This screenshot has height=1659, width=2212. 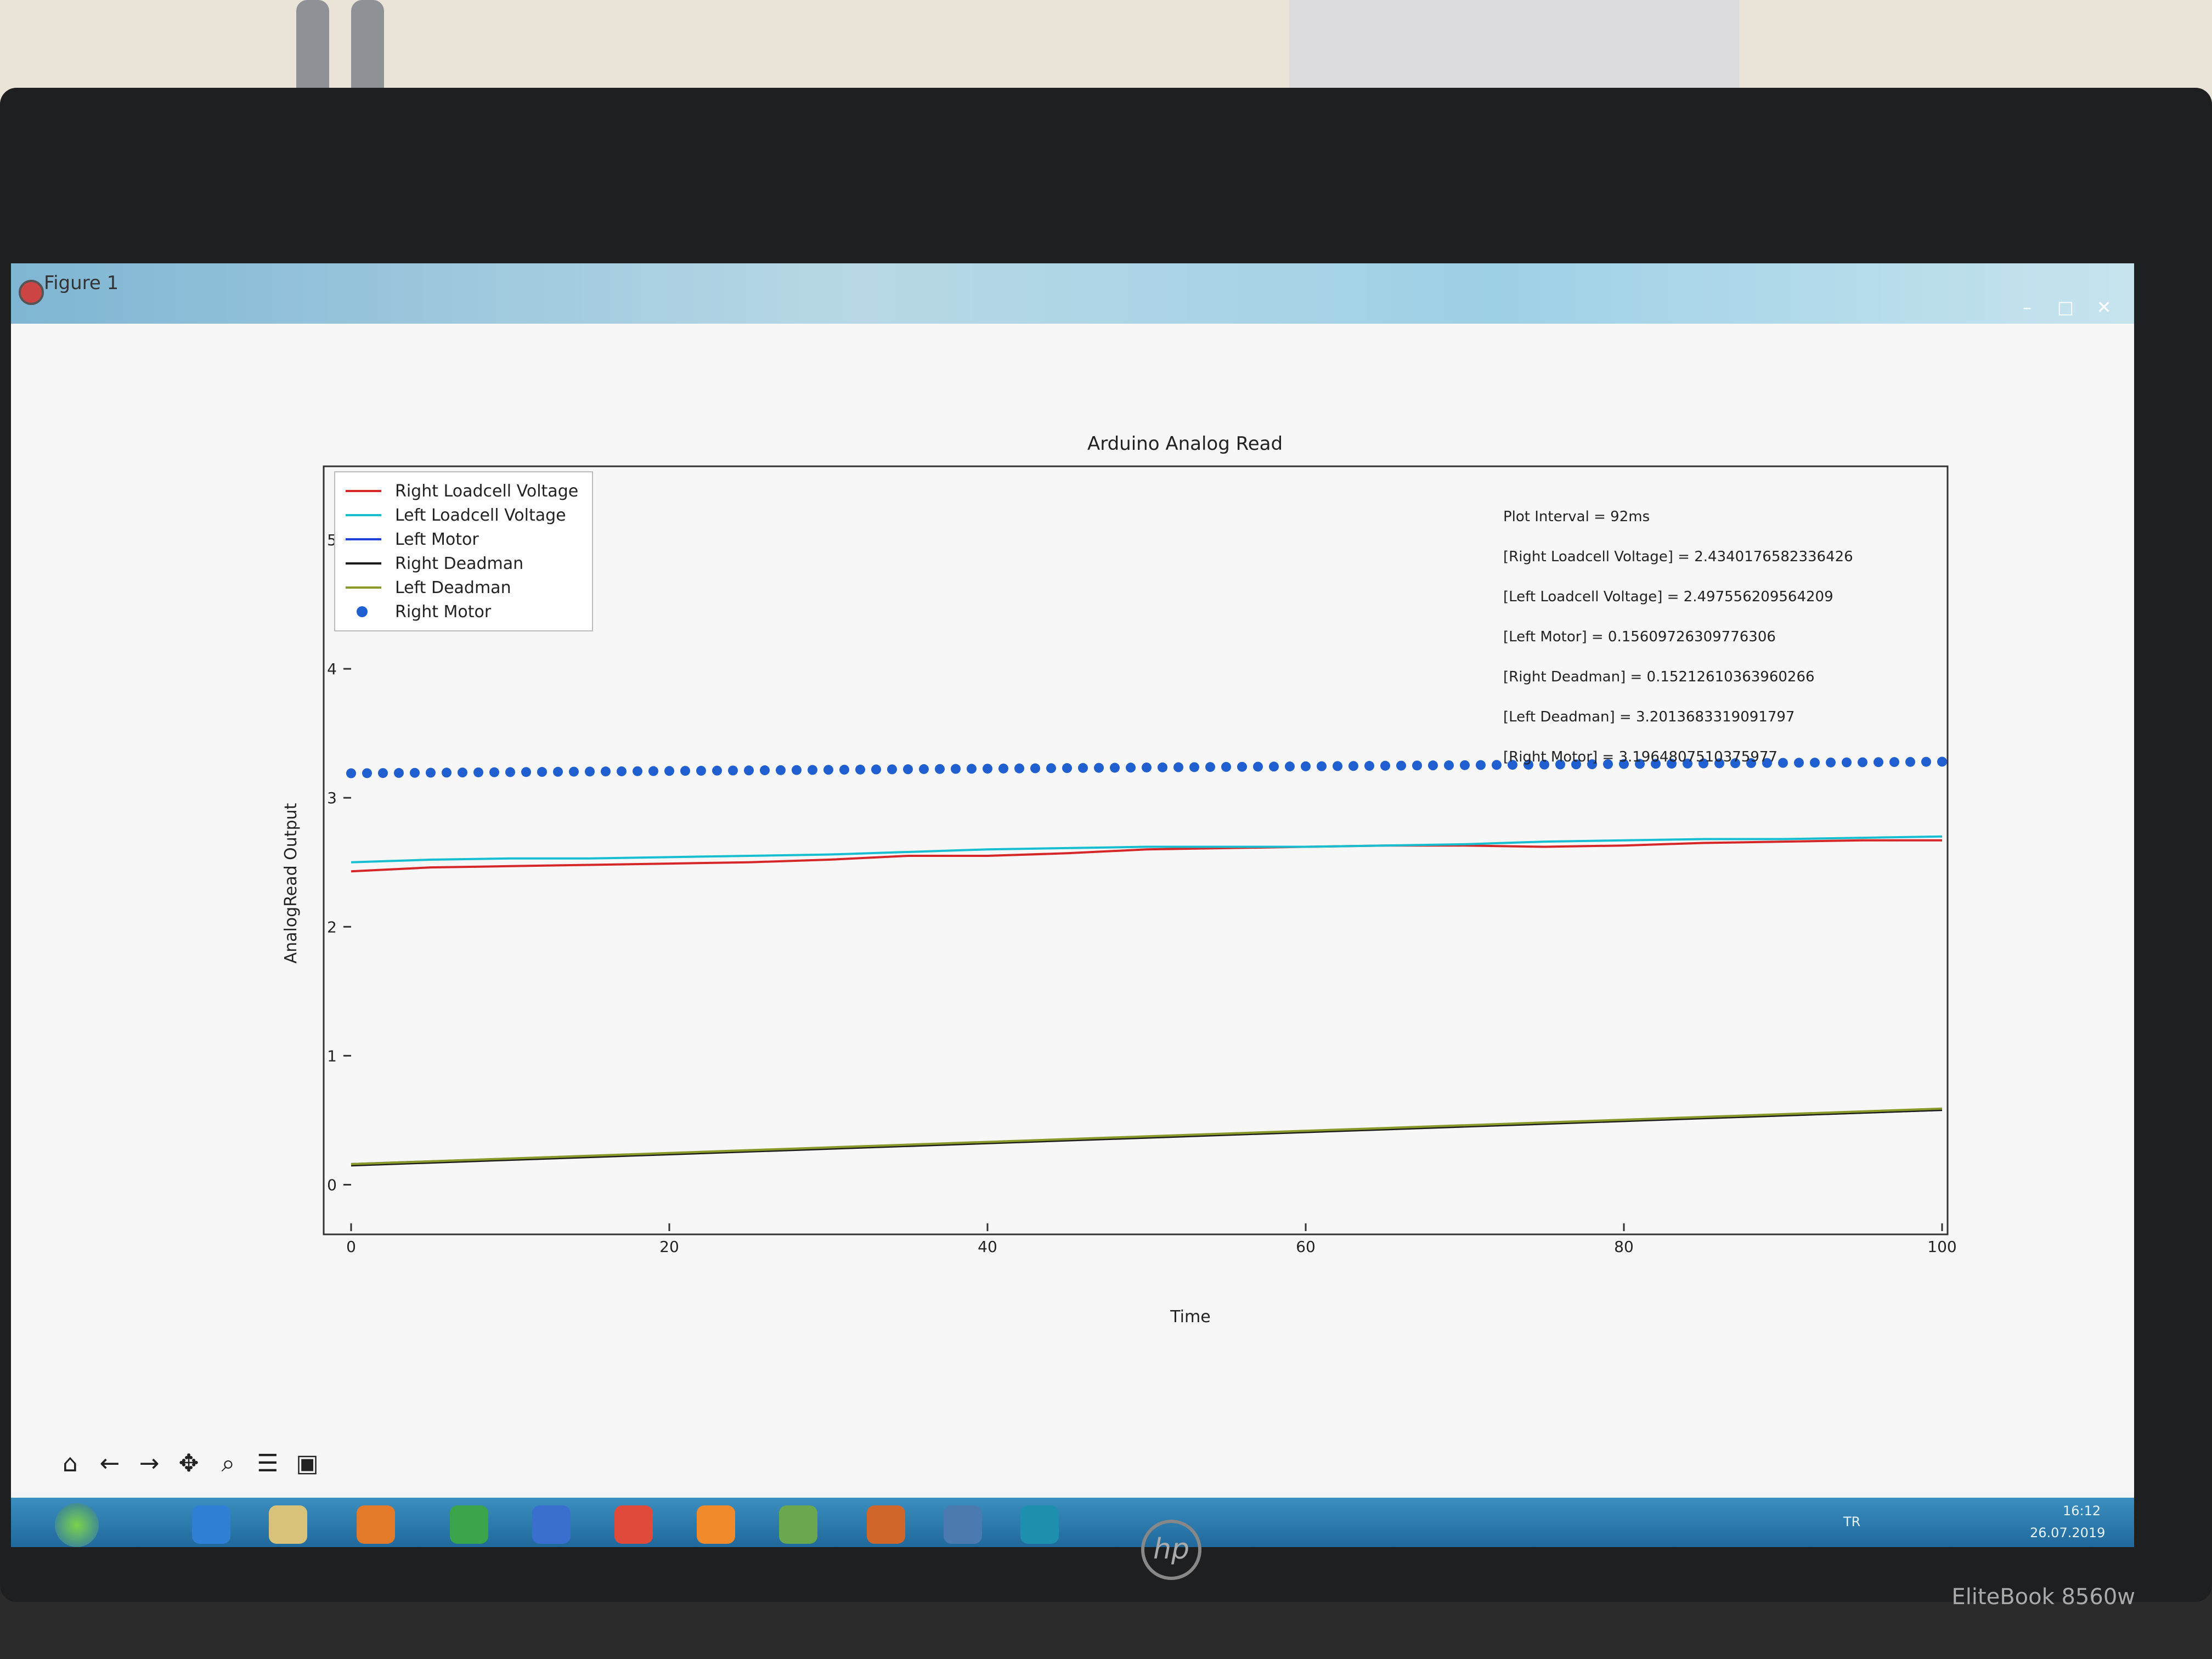 What do you see at coordinates (486, 491) in the screenshot?
I see `legend-label: Right Loadcell Voltage` at bounding box center [486, 491].